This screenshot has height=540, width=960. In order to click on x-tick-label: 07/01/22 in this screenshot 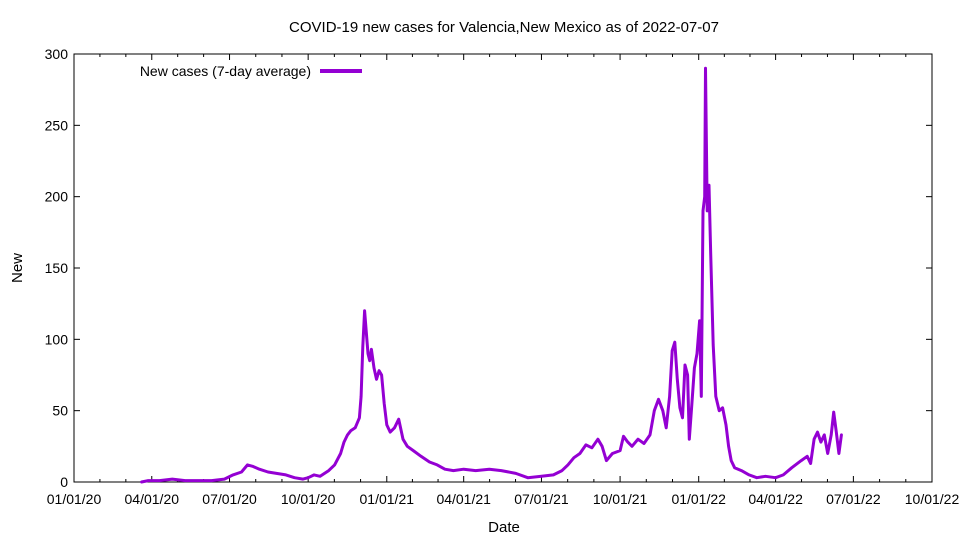, I will do `click(853, 499)`.